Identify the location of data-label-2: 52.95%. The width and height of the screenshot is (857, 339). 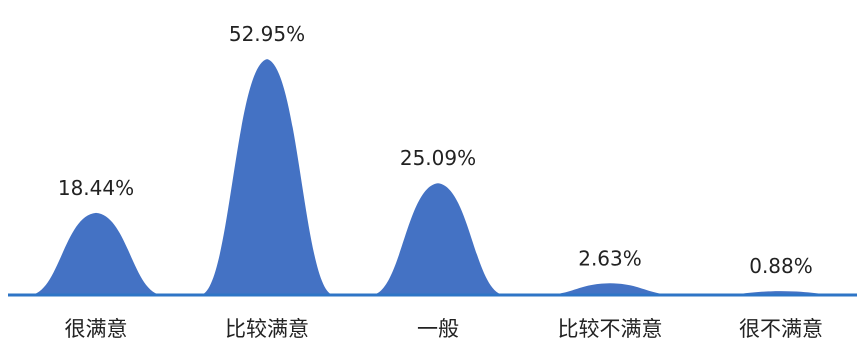
(267, 34).